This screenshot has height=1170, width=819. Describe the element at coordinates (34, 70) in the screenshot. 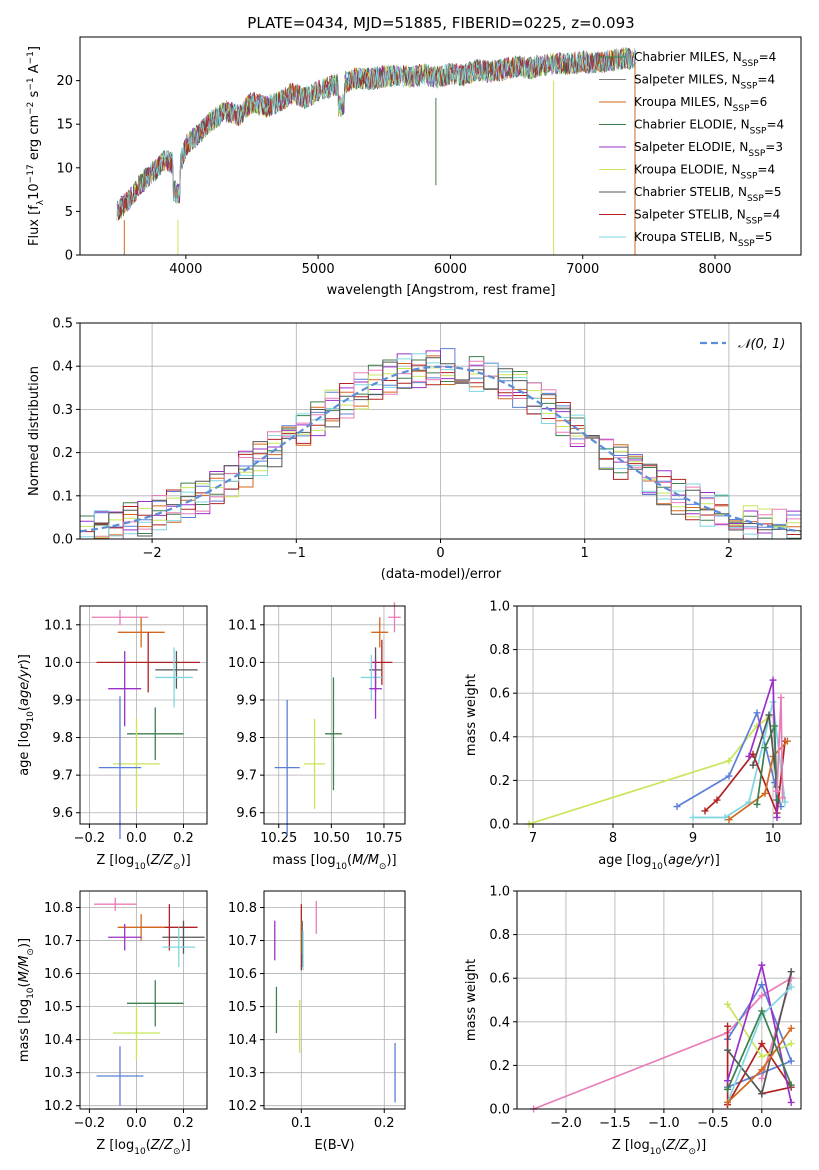

I see `label-part: A` at that location.